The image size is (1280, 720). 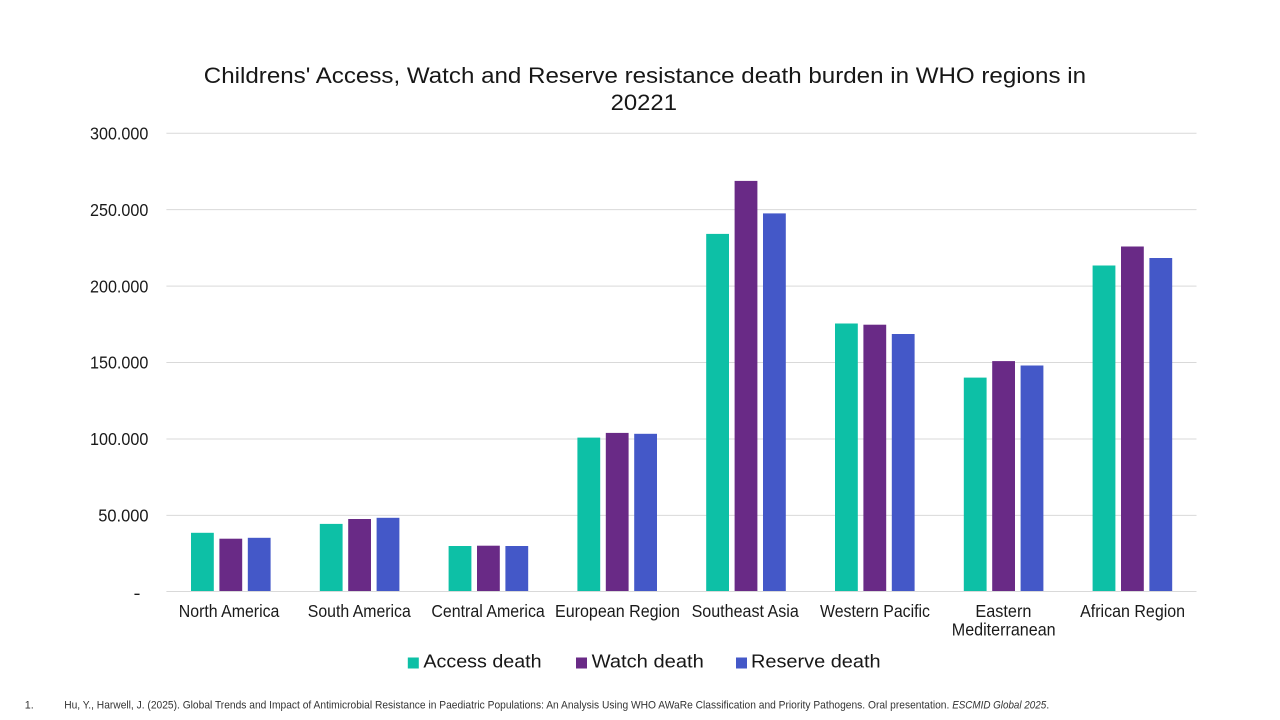 What do you see at coordinates (119, 133) in the screenshot?
I see `svg-text: 300.000` at bounding box center [119, 133].